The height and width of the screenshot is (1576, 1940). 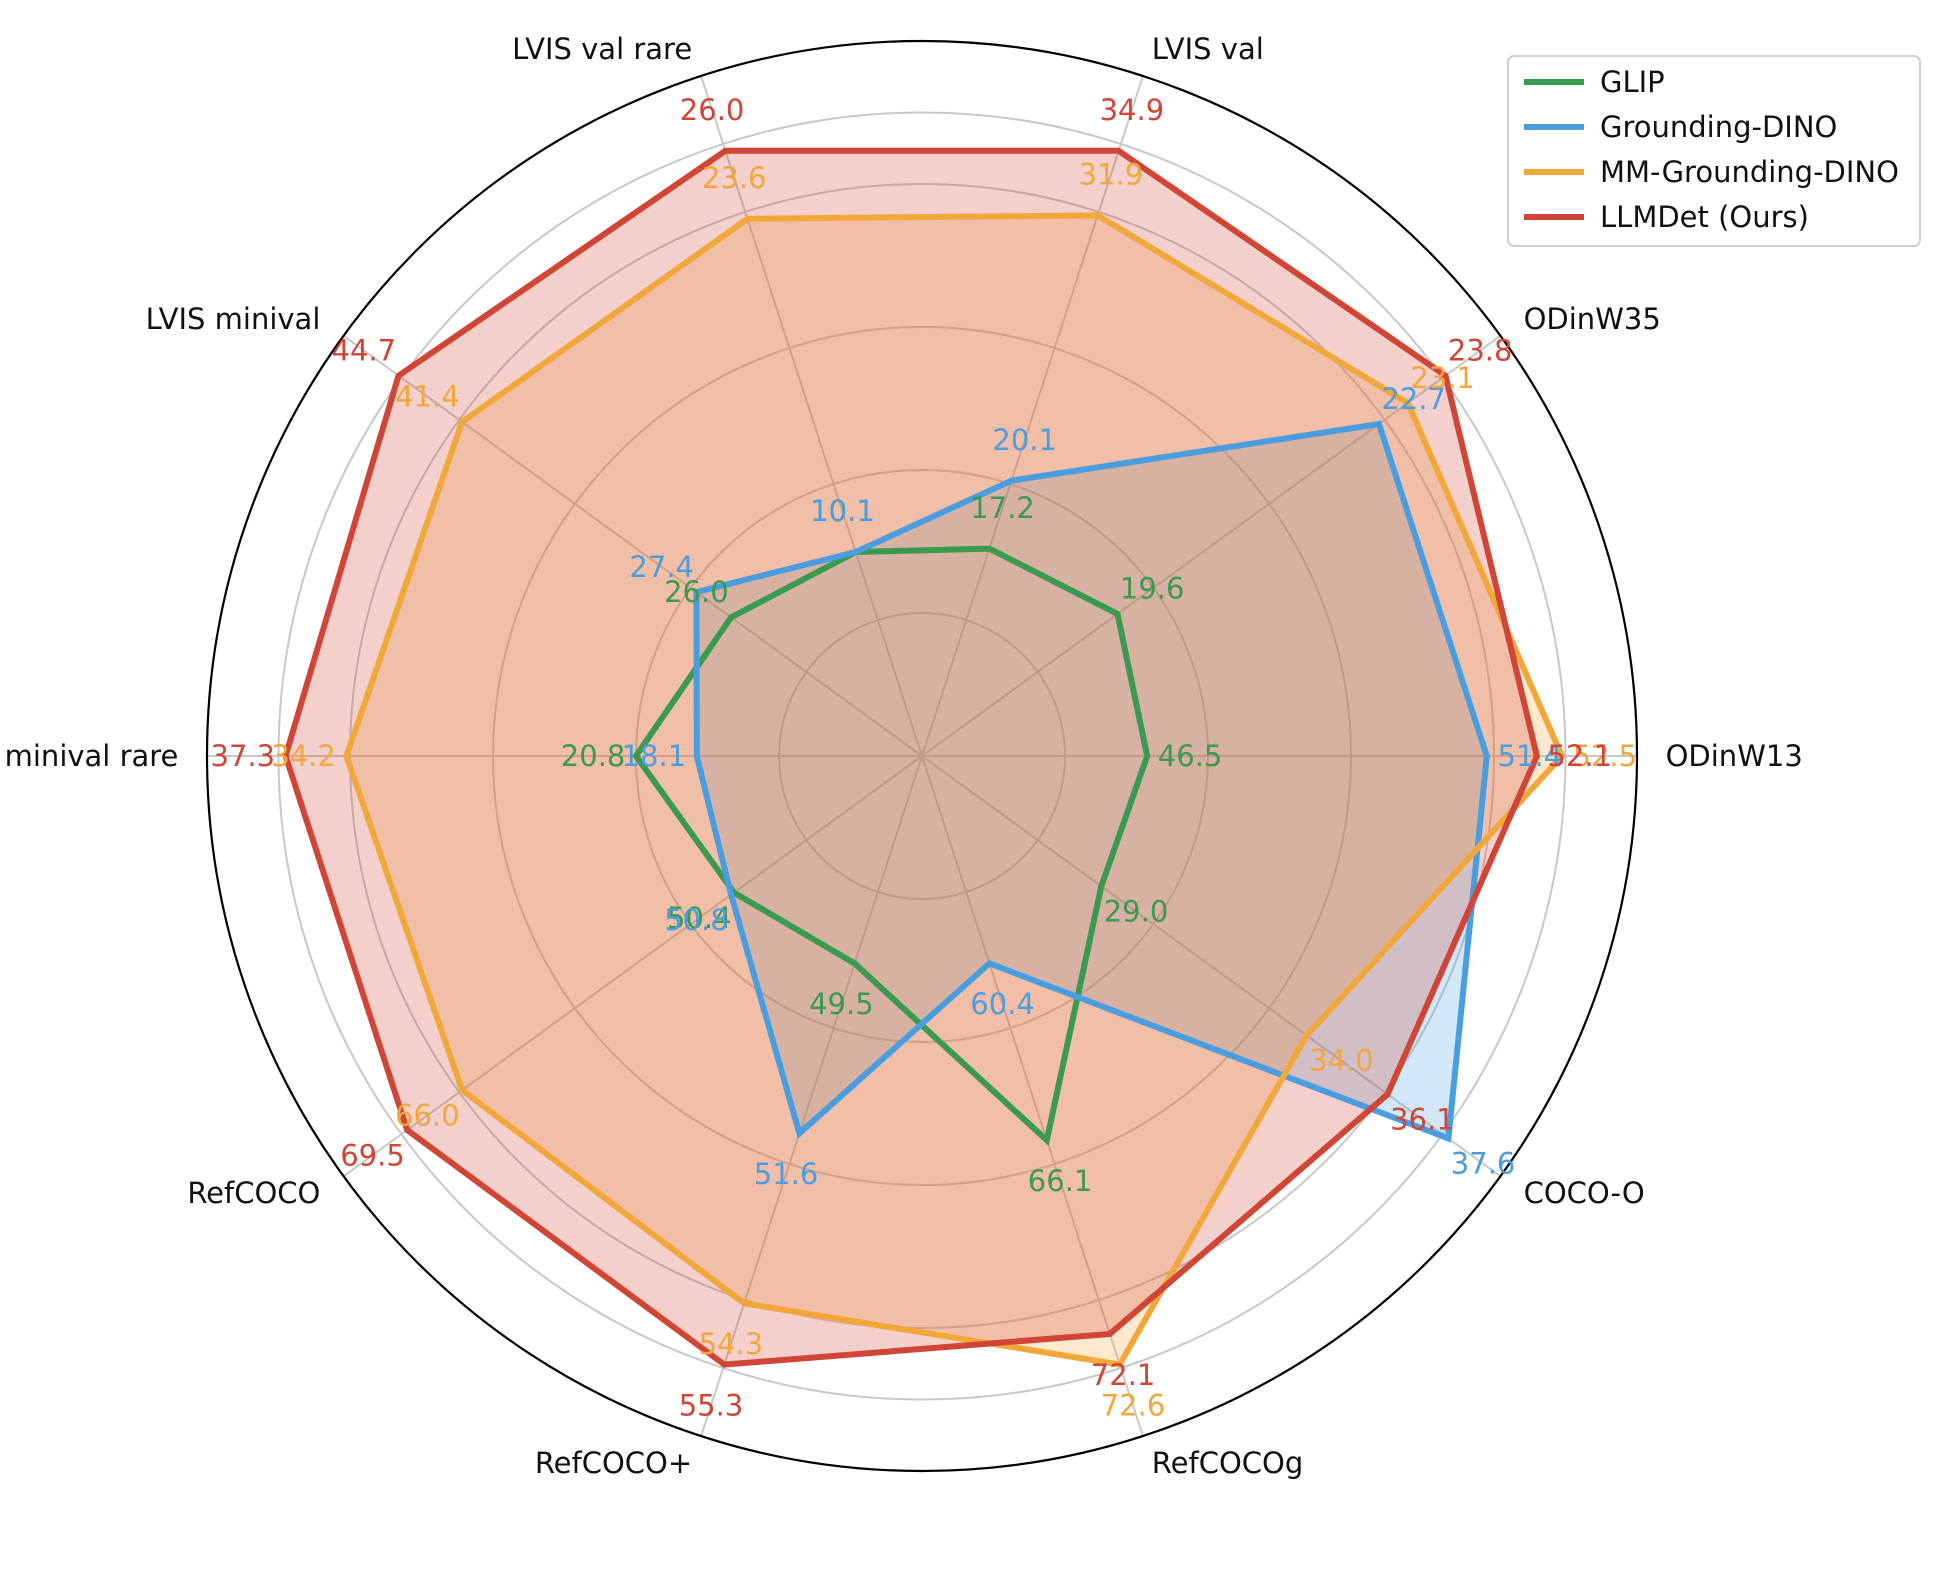 I want to click on axis-label-lvis-minival: LVIS minival, so click(x=233, y=319).